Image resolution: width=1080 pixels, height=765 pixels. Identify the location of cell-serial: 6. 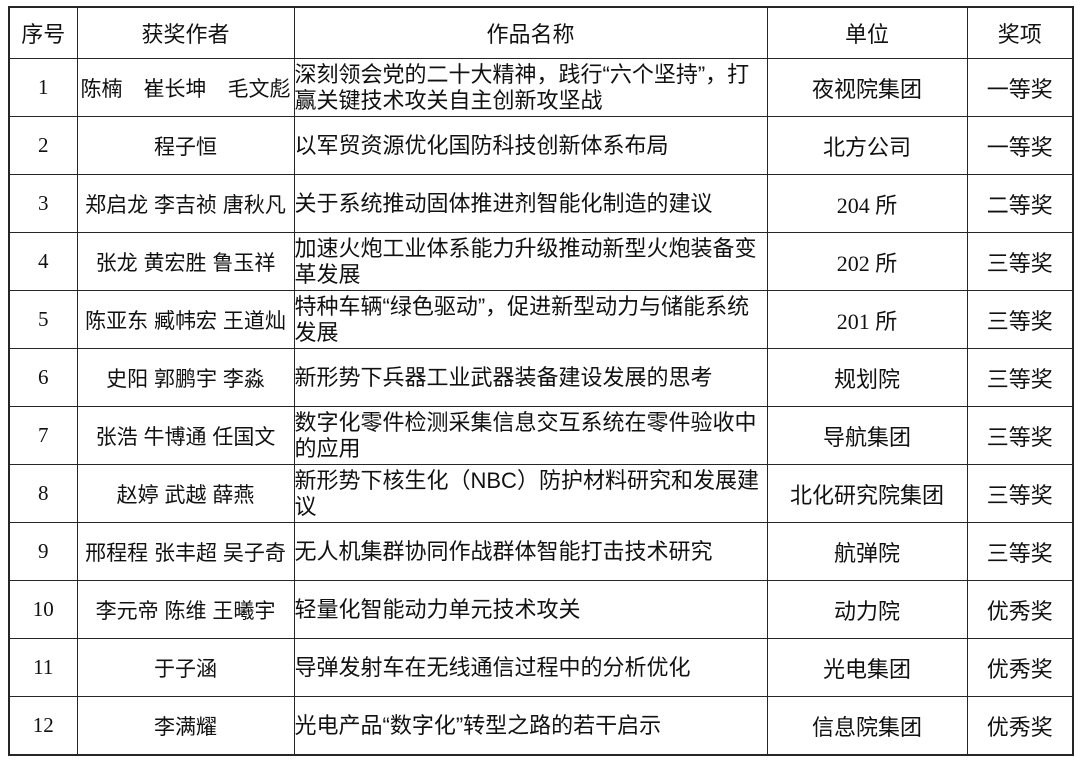
(43, 377).